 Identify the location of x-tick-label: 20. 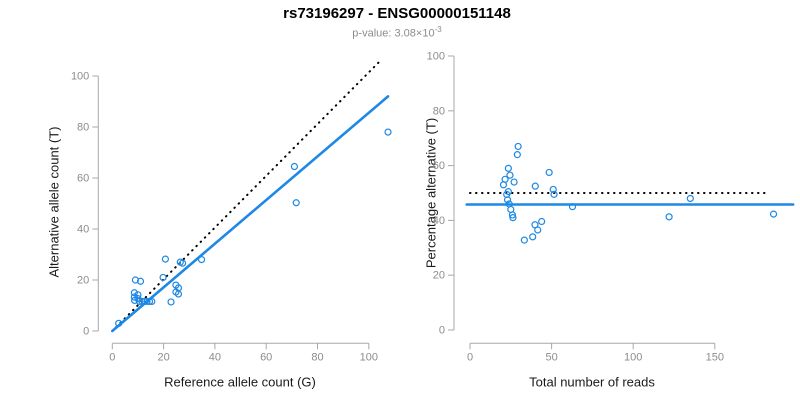
(163, 357).